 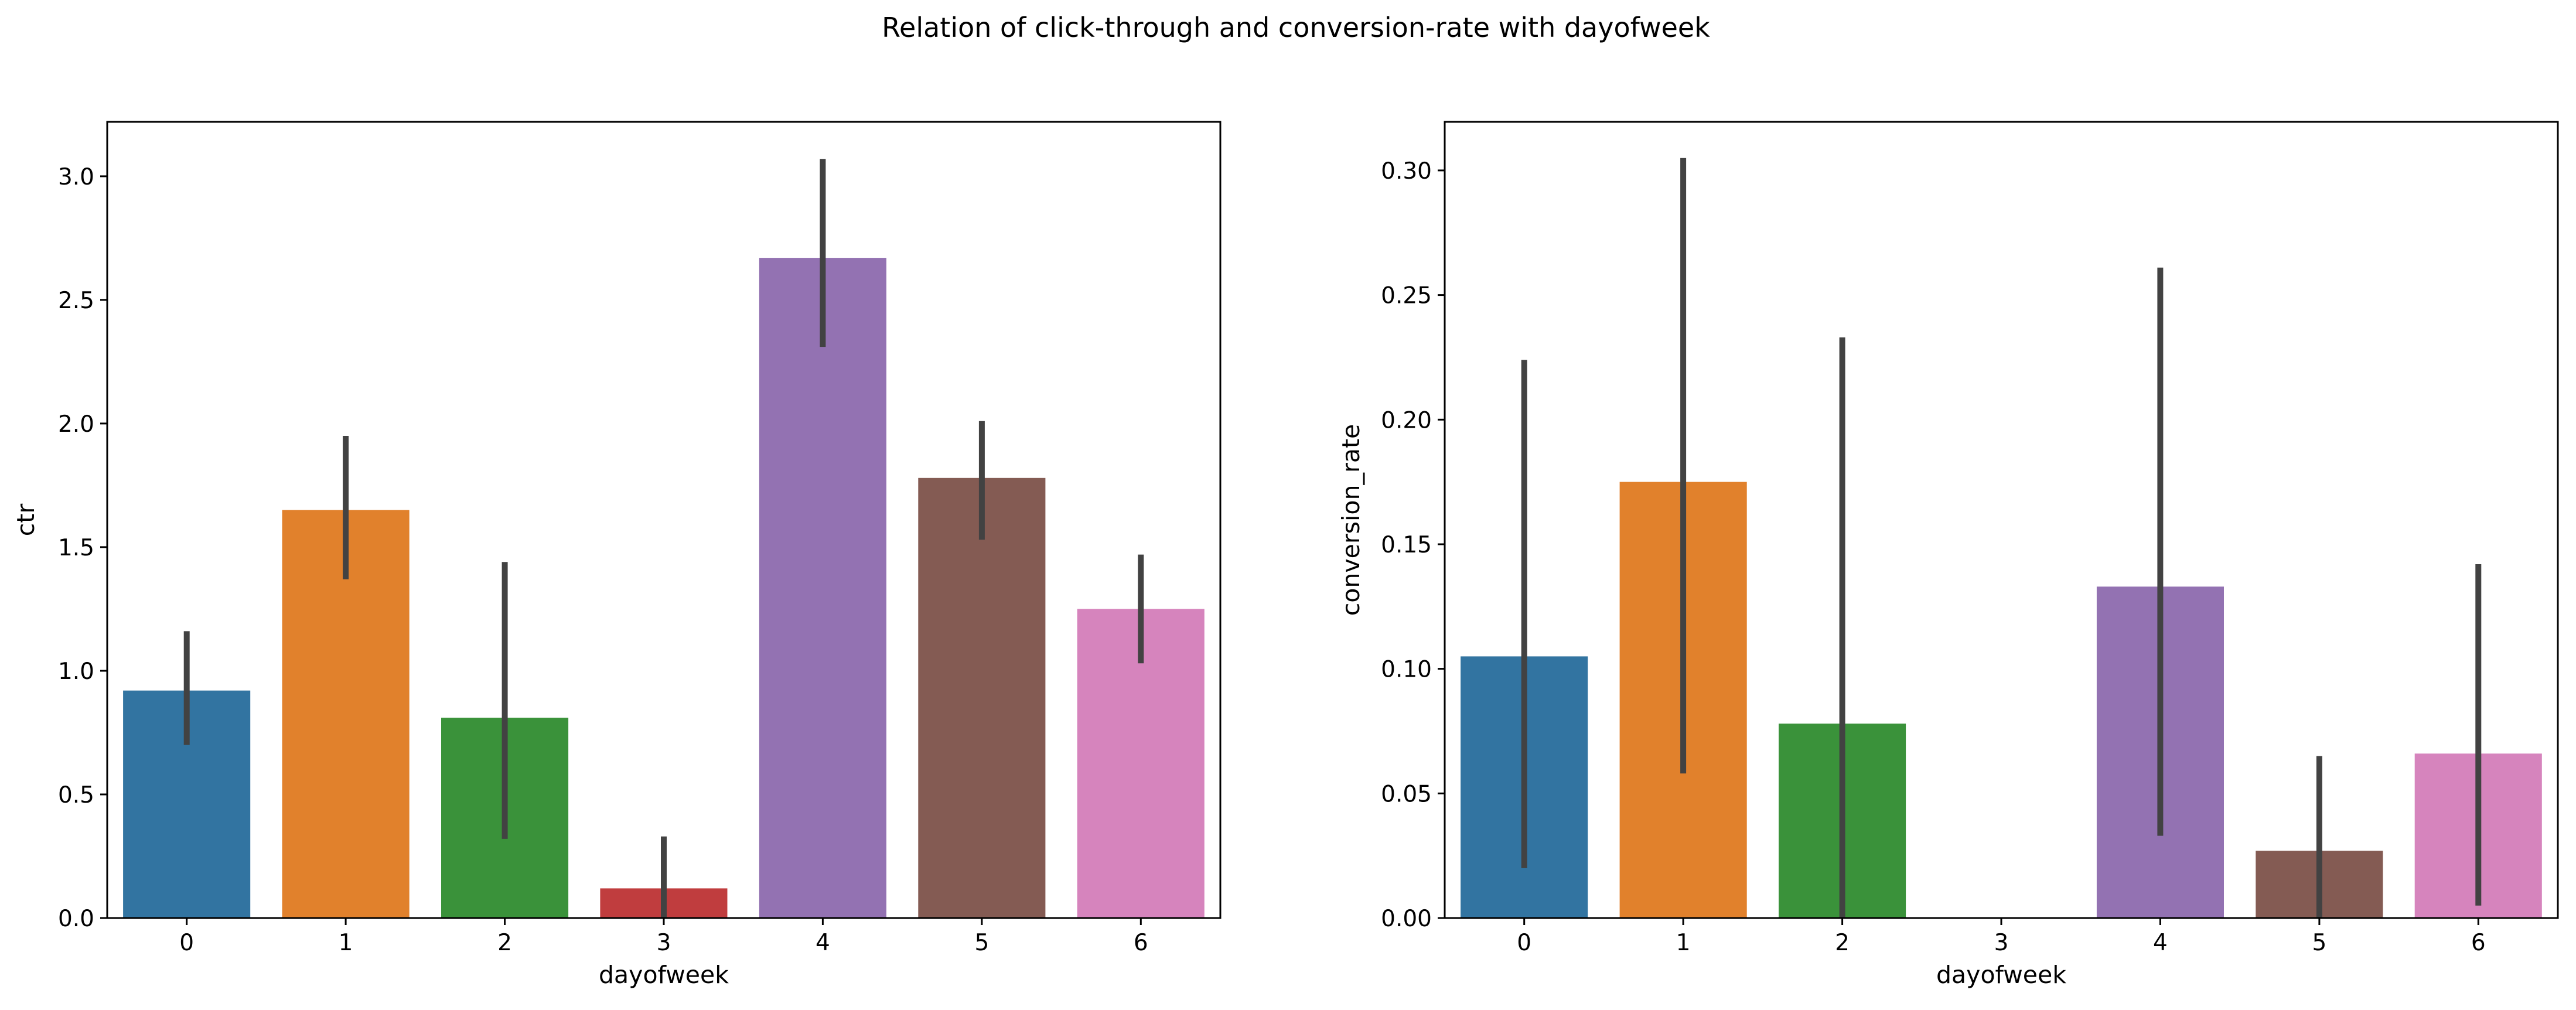 I want to click on y-tick-label: 0.0, so click(x=76, y=919).